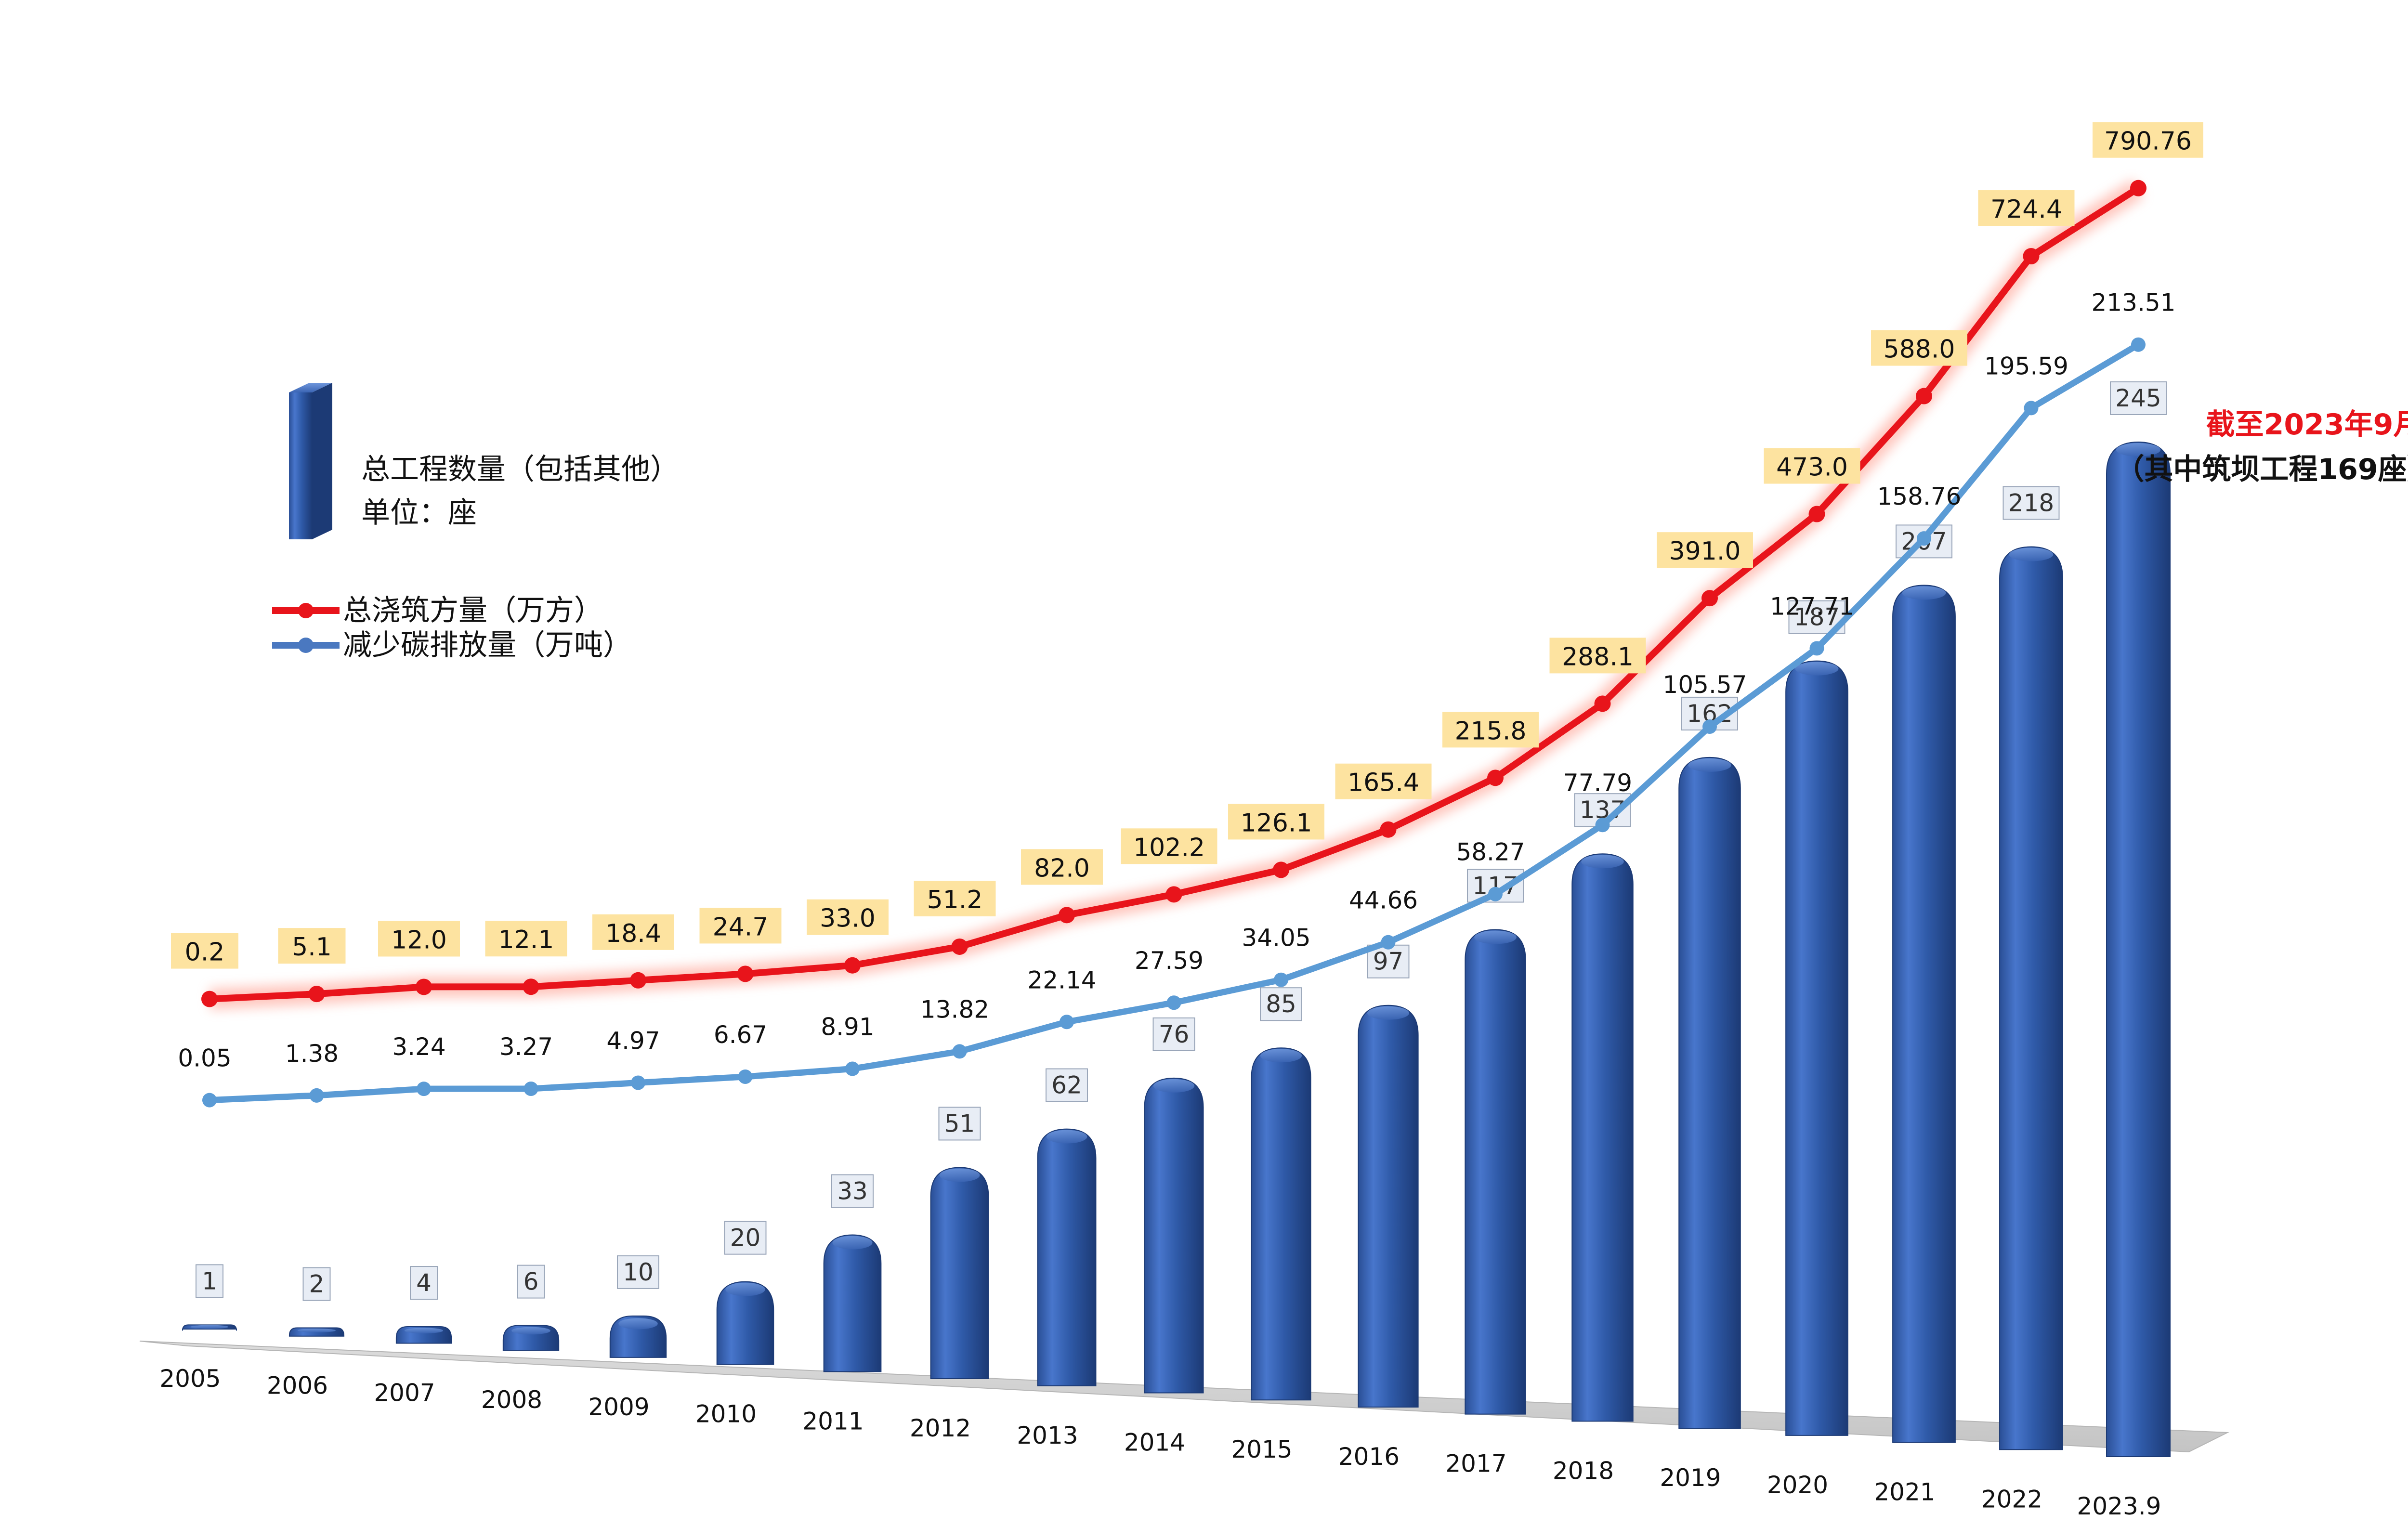  I want to click on bar-label-box-2022, so click(2031, 503).